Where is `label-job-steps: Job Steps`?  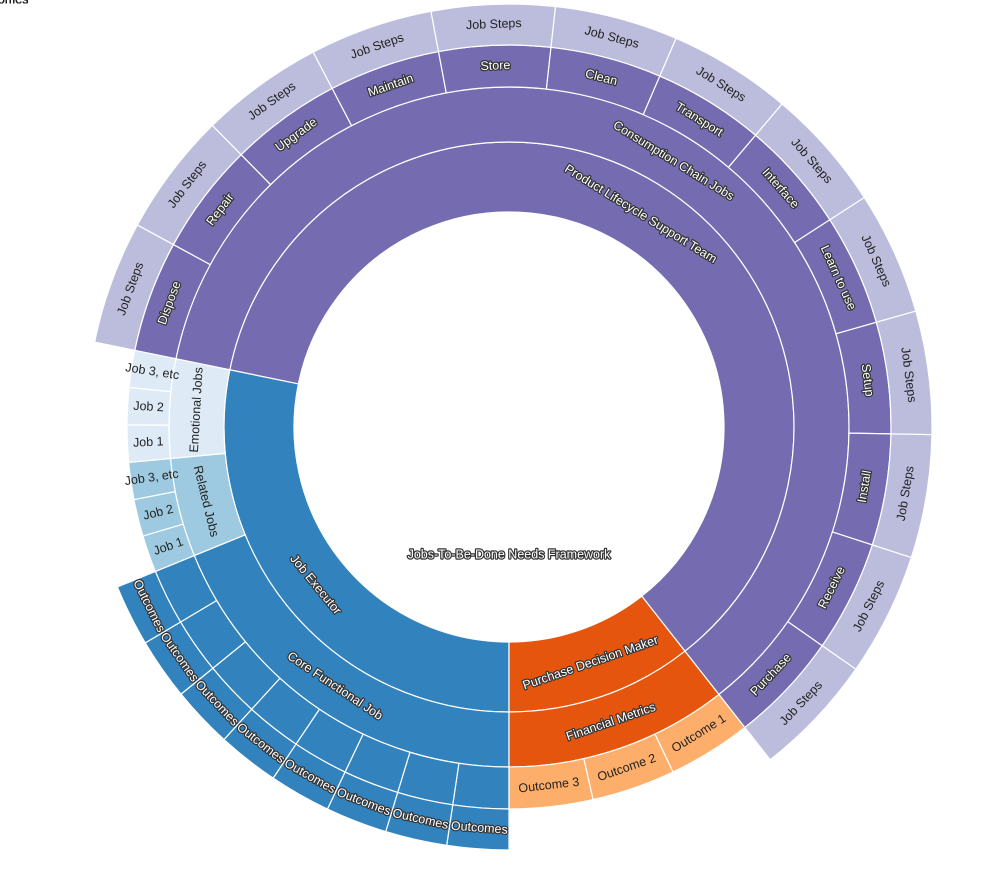 label-job-steps: Job Steps is located at coordinates (494, 24).